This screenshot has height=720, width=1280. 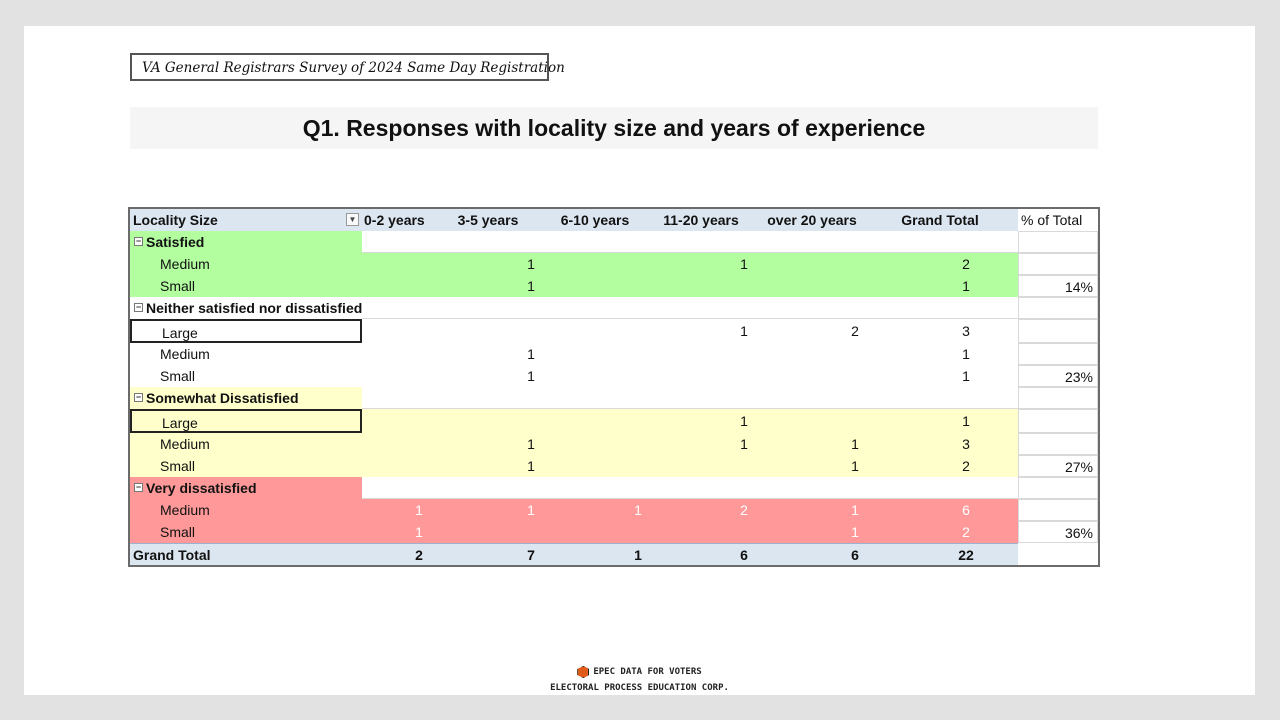 What do you see at coordinates (419, 554) in the screenshot?
I see `grand-total-value: 2` at bounding box center [419, 554].